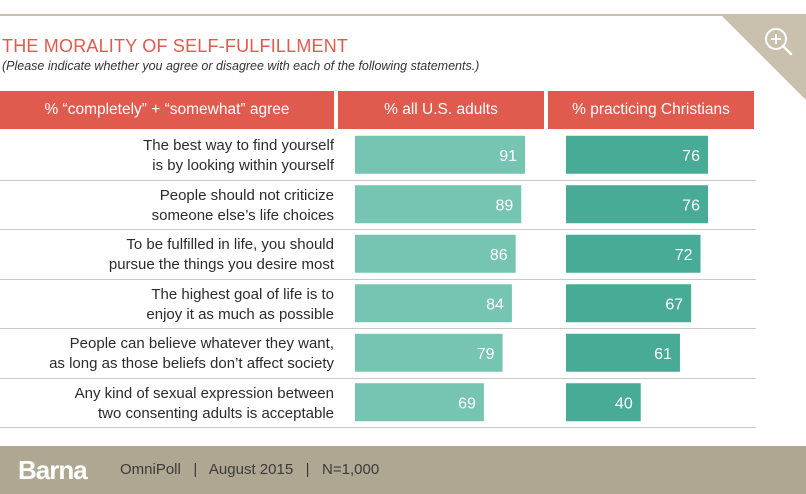 The width and height of the screenshot is (806, 494). I want to click on bar-value-label: 84, so click(495, 304).